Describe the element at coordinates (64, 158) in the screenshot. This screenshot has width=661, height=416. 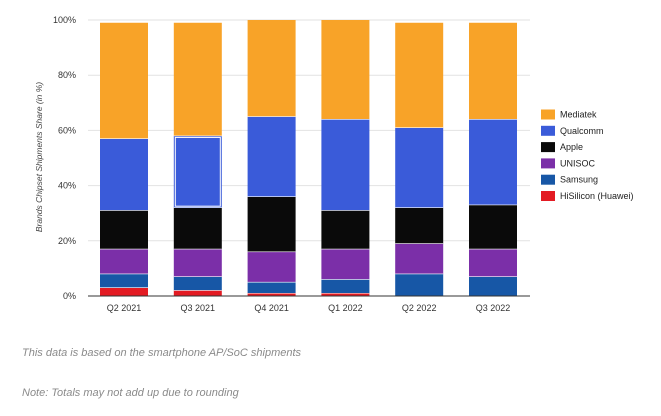
I see `y-axis-ticks: 0% 20% 40% 60% 80% 100%` at that location.